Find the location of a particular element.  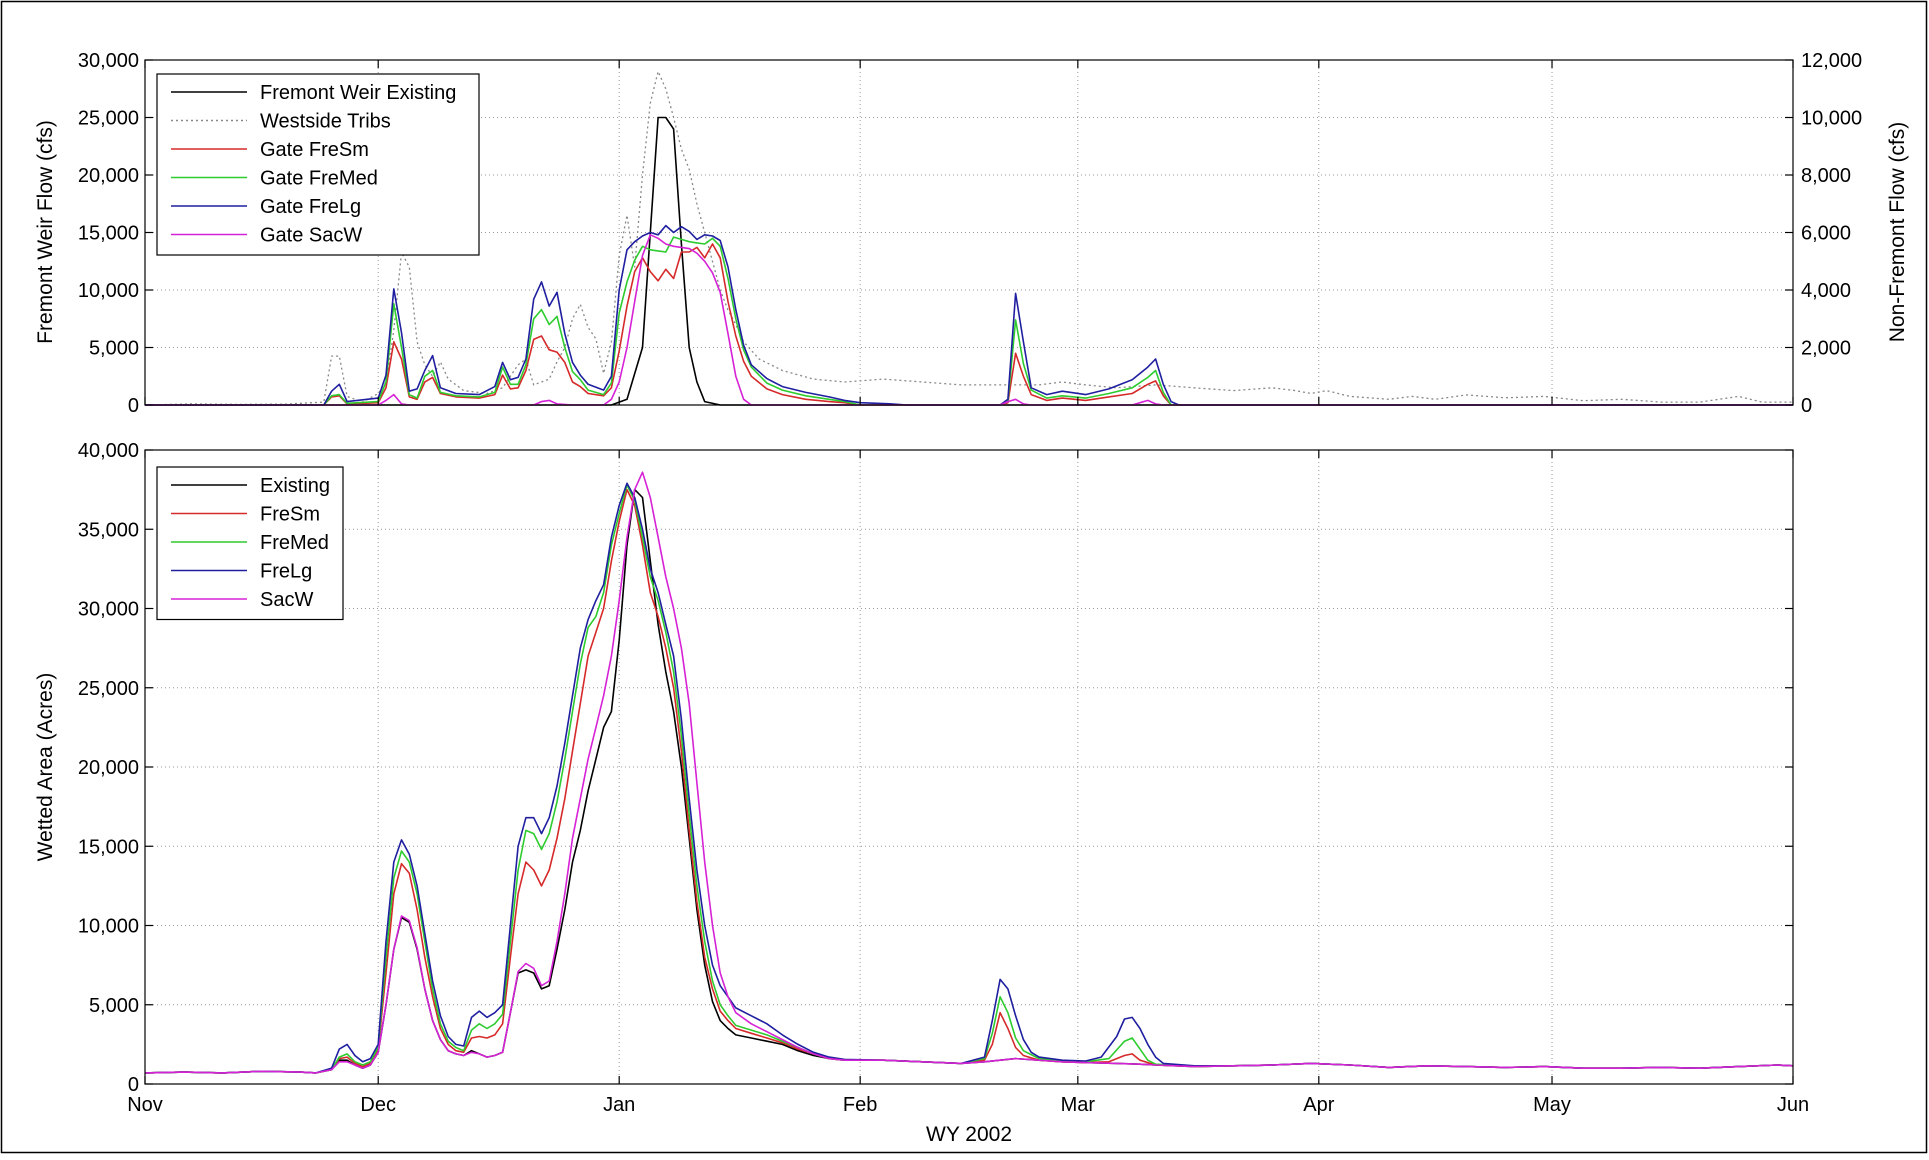

x-tick-label: Dec is located at coordinates (378, 1105).